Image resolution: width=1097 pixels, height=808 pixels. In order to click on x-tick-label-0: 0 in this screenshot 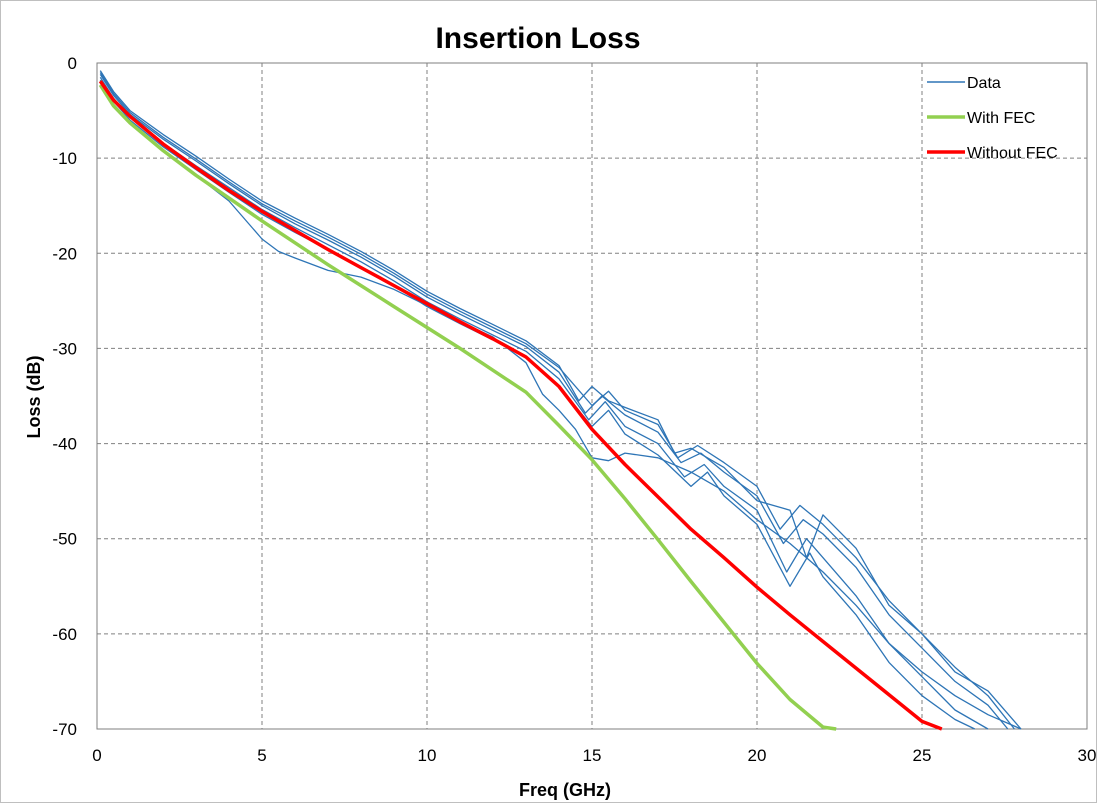, I will do `click(96, 755)`.